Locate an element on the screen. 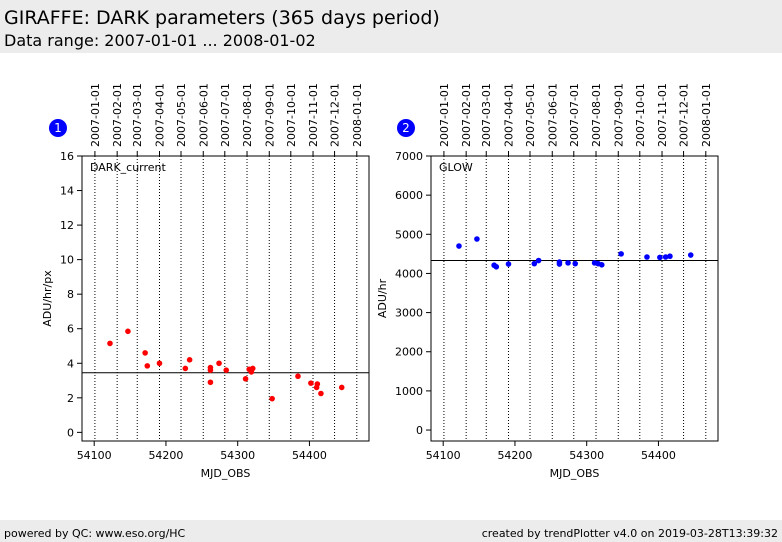 The image size is (782, 542). y-axis-label: ADU/hr is located at coordinates (382, 298).